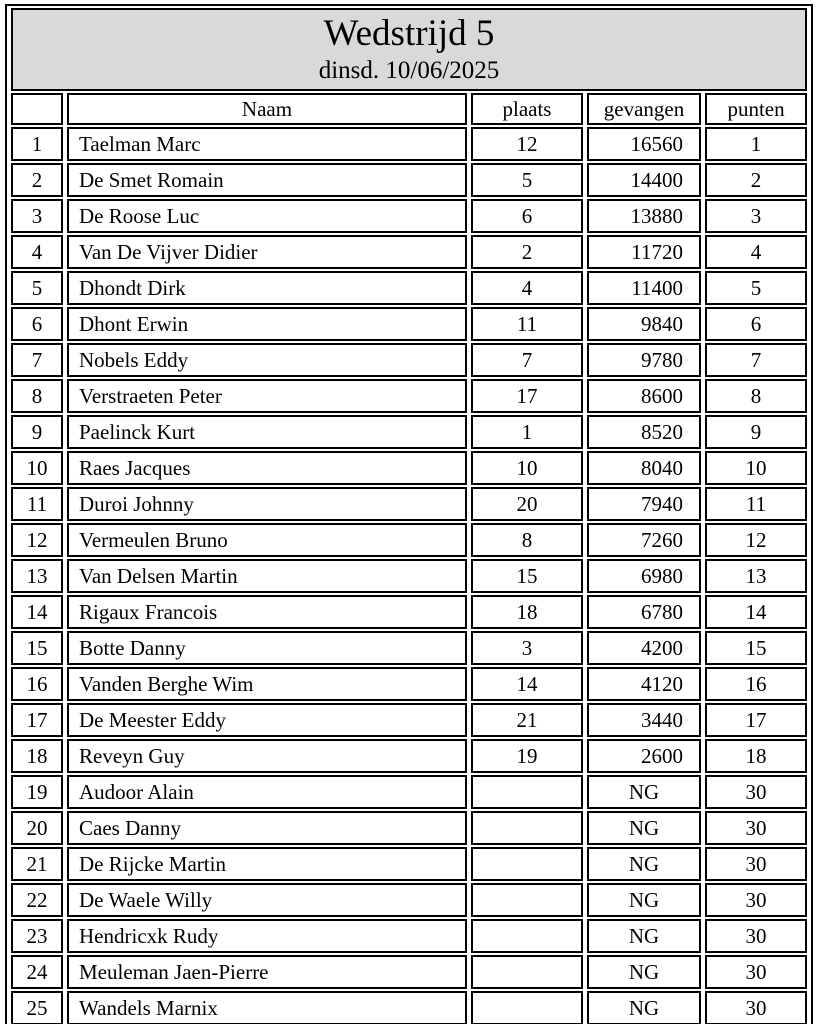  What do you see at coordinates (756, 144) in the screenshot?
I see `punten-cell: 1` at bounding box center [756, 144].